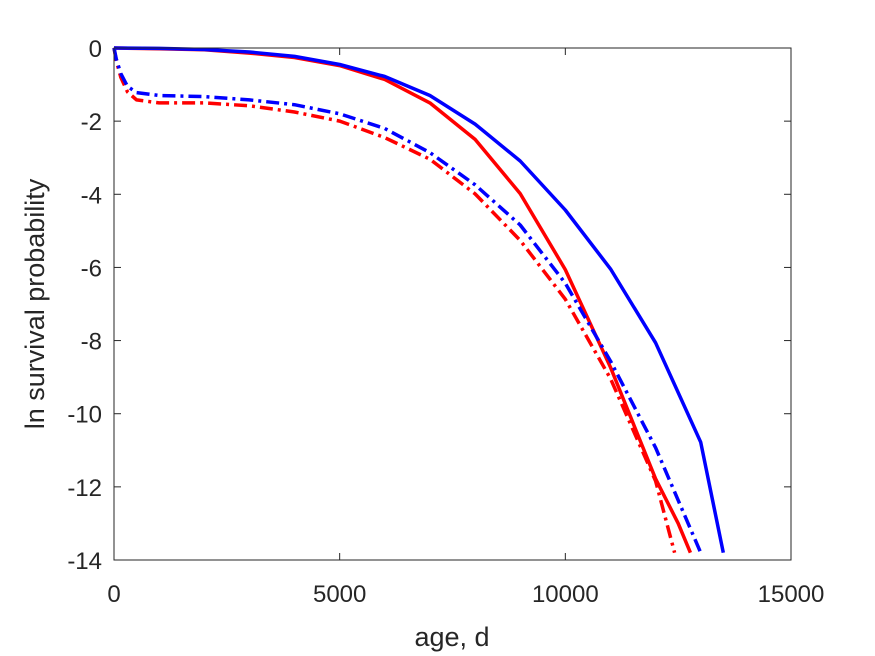 This screenshot has height=656, width=875. Describe the element at coordinates (91, 195) in the screenshot. I see `y-tick-label: -4` at that location.